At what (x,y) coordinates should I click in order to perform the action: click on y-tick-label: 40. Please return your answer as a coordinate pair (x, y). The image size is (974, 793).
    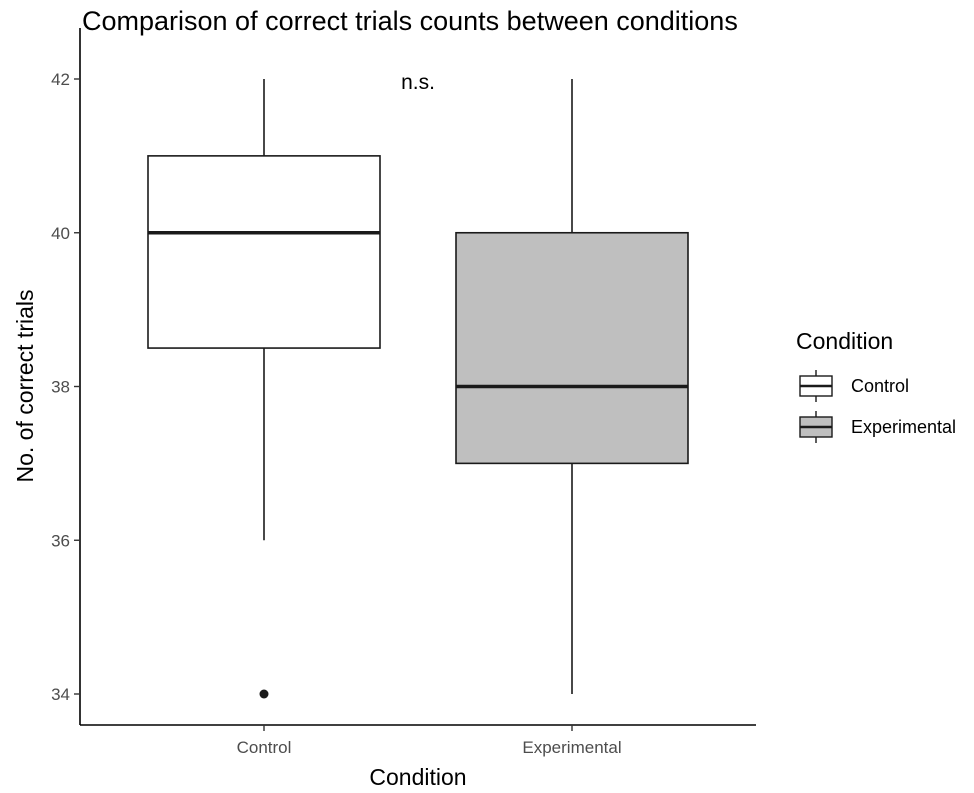
    Looking at the image, I should click on (60, 233).